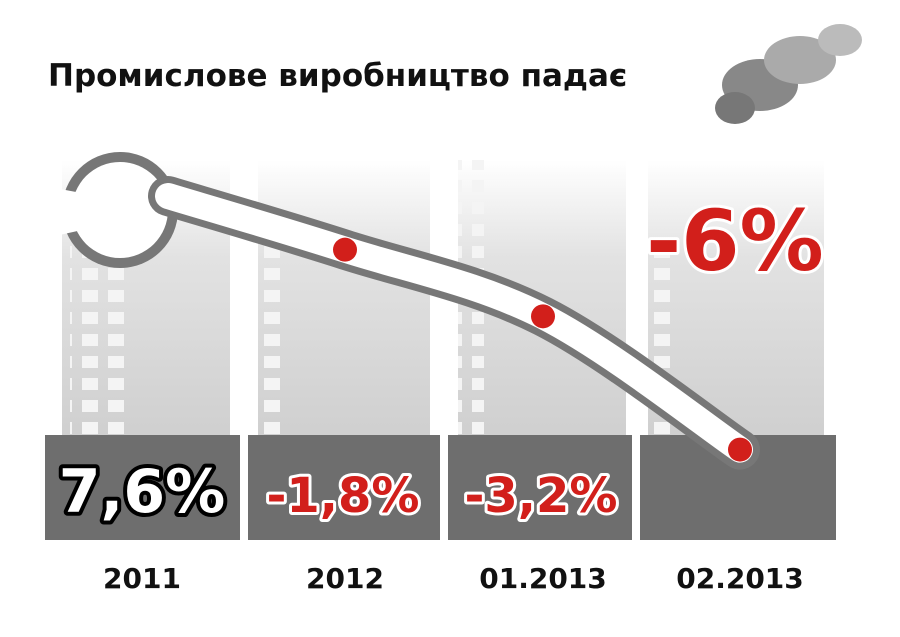 The image size is (900, 637). Describe the element at coordinates (540, 496) in the screenshot. I see `value-label: -3,2%` at that location.